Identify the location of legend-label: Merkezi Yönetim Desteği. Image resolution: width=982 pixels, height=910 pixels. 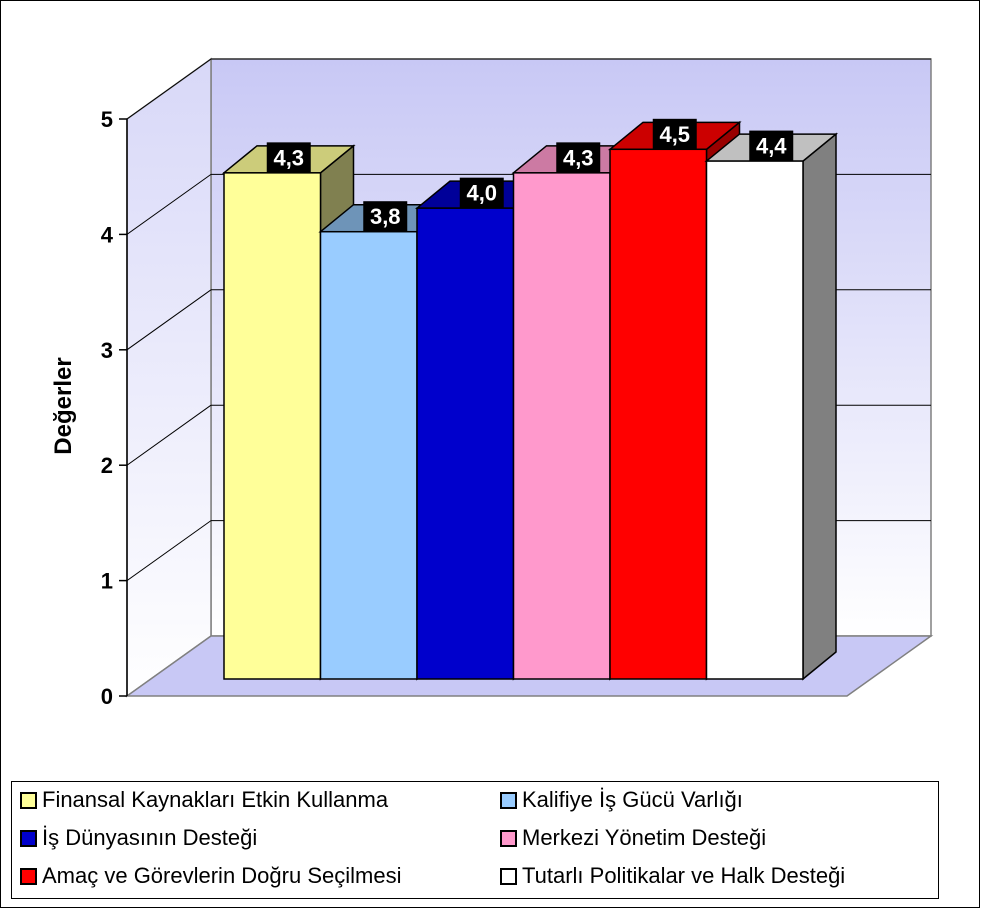
(644, 837).